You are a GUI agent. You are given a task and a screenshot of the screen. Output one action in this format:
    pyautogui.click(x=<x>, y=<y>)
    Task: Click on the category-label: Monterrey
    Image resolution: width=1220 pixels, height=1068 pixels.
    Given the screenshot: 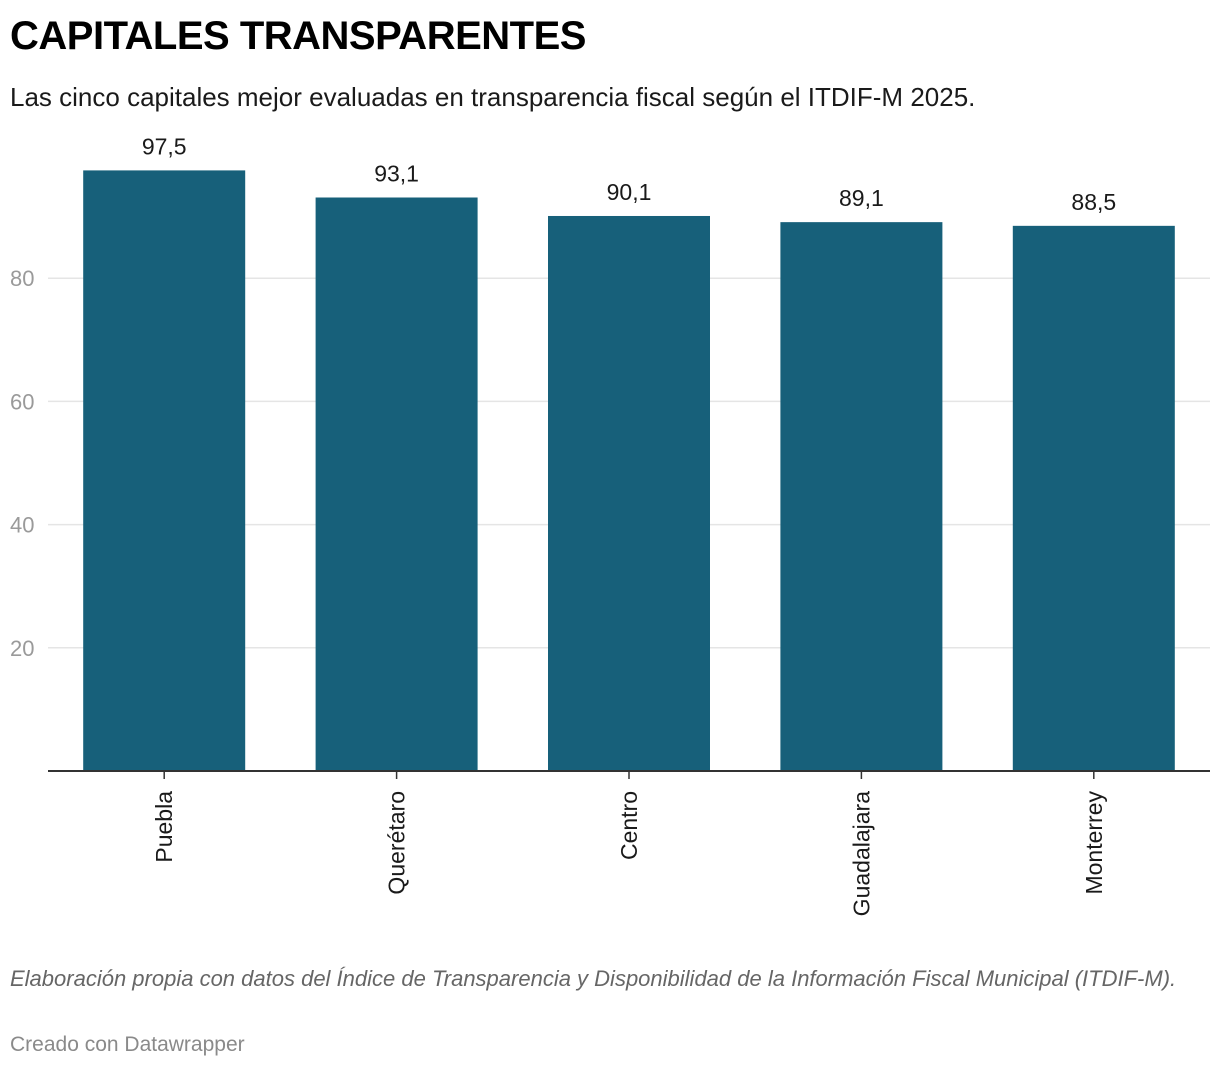 What is the action you would take?
    pyautogui.click(x=1094, y=843)
    